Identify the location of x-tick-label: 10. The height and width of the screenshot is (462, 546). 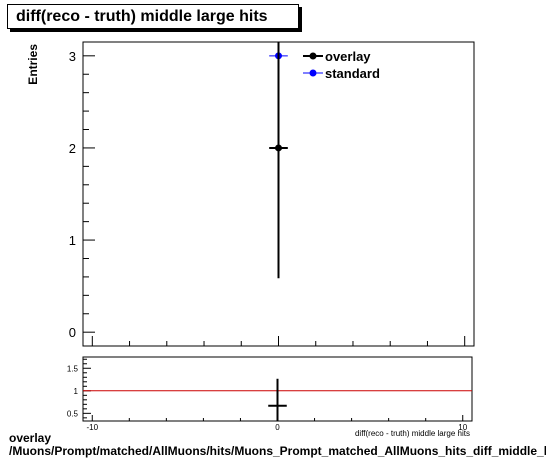
(462, 427).